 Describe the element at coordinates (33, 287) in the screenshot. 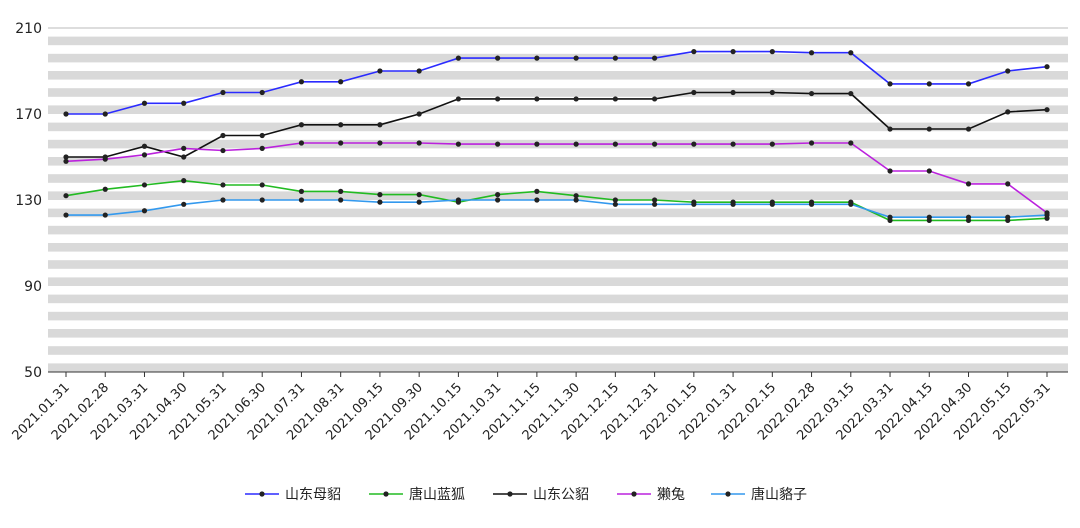

I see `y-tick-label: 90` at that location.